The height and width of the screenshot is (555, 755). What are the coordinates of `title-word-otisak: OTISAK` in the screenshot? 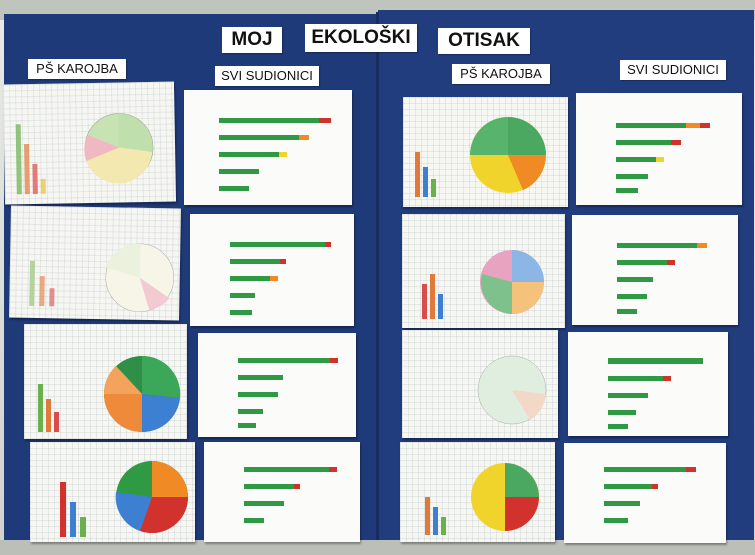 It's located at (484, 41).